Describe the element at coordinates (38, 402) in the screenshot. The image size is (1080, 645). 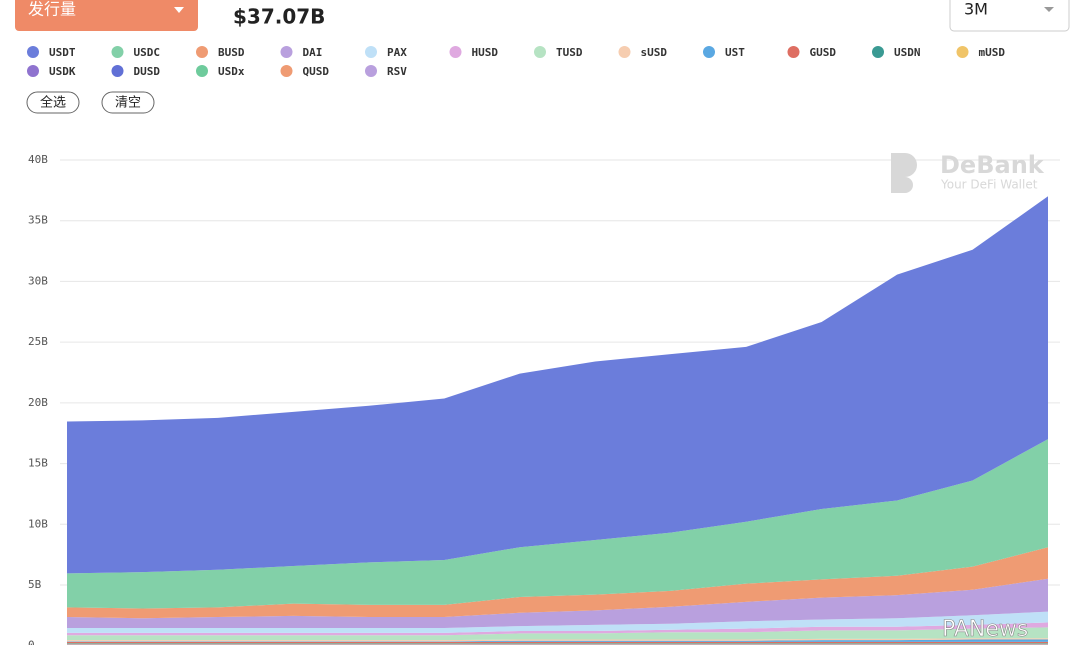
I see `y-tick-label: 20B` at that location.